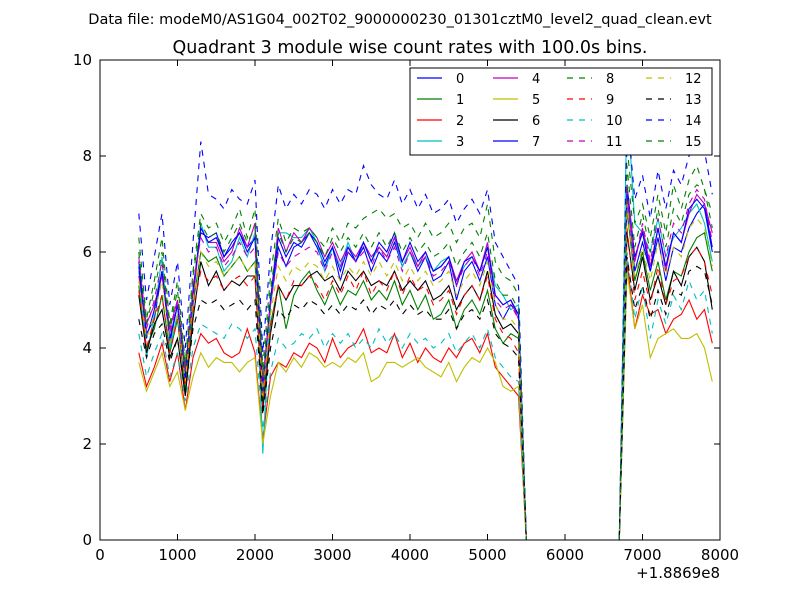 The image size is (800, 600). Describe the element at coordinates (565, 555) in the screenshot. I see `x-tick-label: 6000` at that location.